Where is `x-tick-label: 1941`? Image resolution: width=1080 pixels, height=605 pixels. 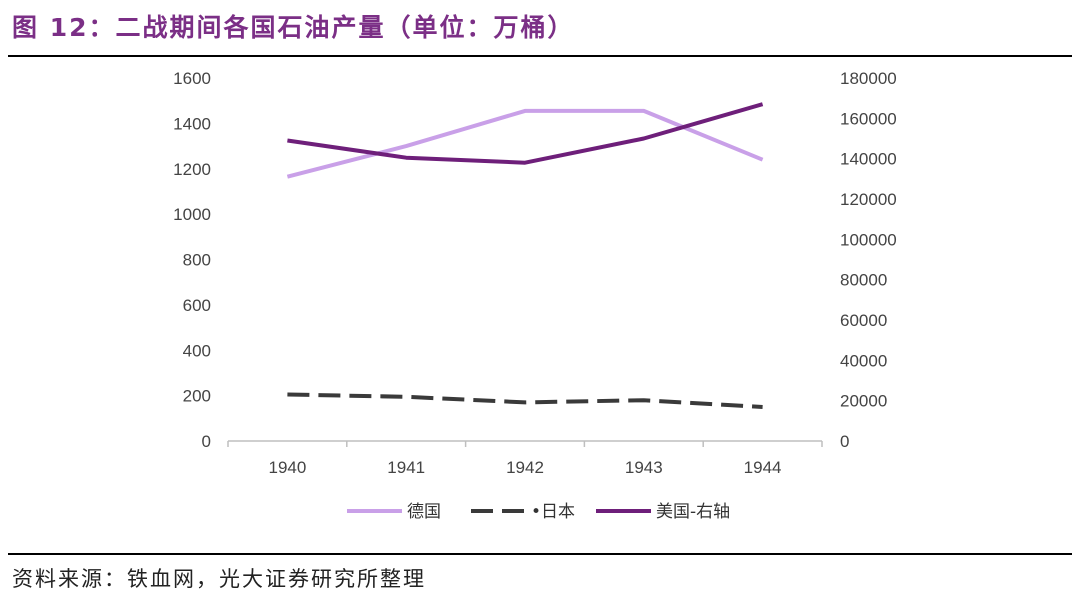
x-tick-label: 1941 is located at coordinates (406, 467).